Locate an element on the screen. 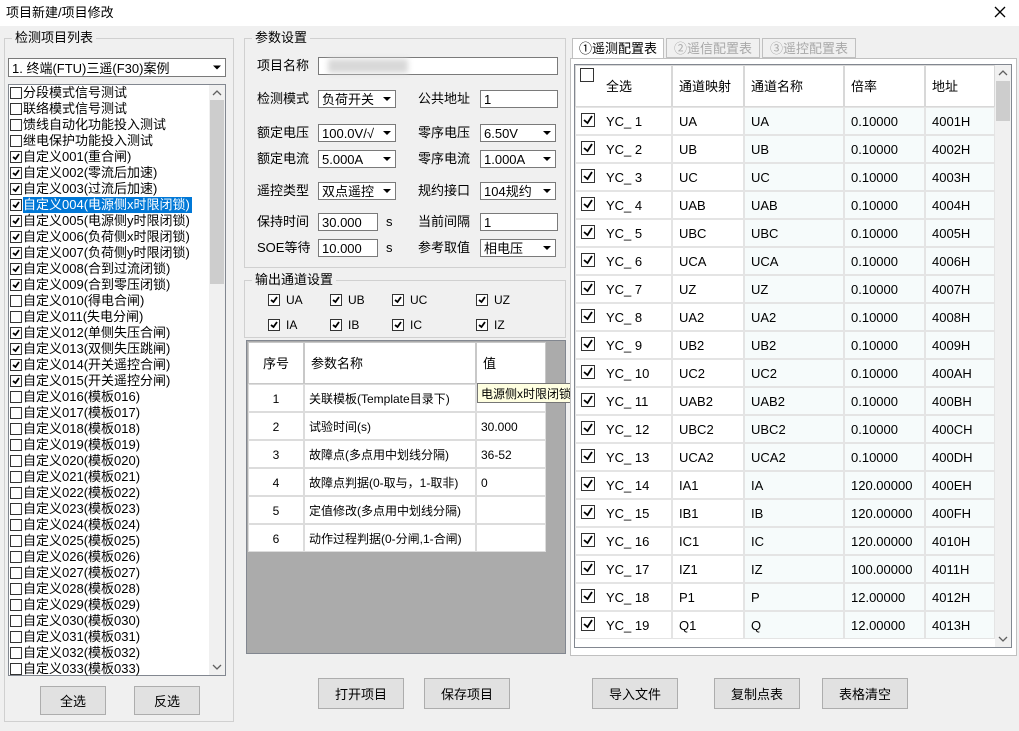 The height and width of the screenshot is (731, 1019). button: 保存项目 is located at coordinates (467, 693).